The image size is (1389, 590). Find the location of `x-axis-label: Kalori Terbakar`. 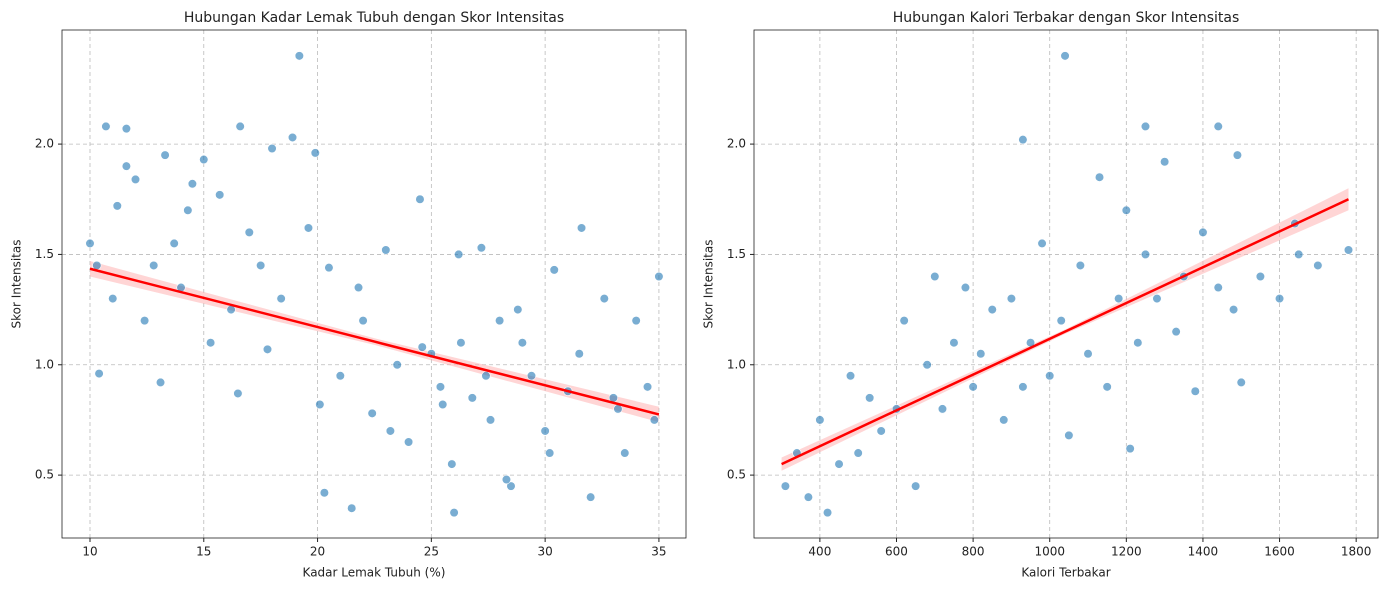

x-axis-label: Kalori Terbakar is located at coordinates (1065, 573).